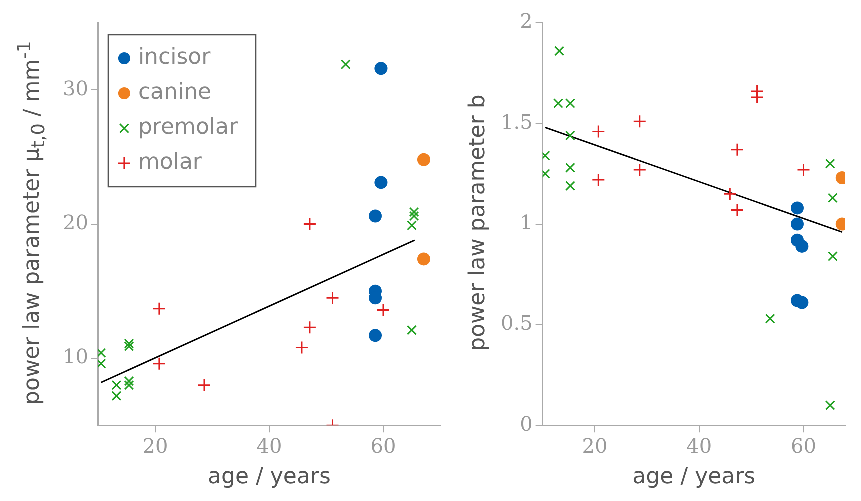 The height and width of the screenshot is (501, 861). I want to click on y-tick-label: 1, so click(526, 222).